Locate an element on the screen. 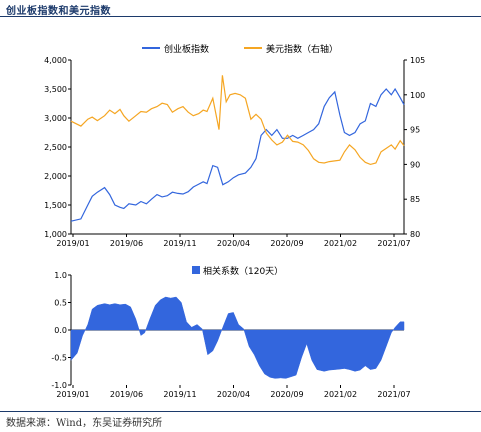 This screenshot has height=432, width=481. bottom-x-tick-label: 2019/01 is located at coordinates (72, 394).